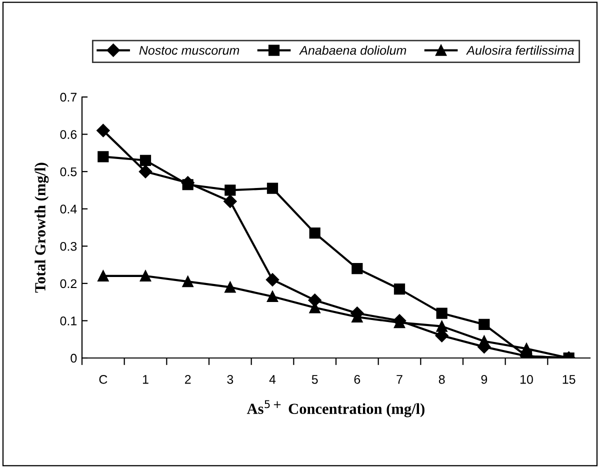 Image resolution: width=600 pixels, height=468 pixels. I want to click on y-tick-label: 0.7, so click(68, 97).